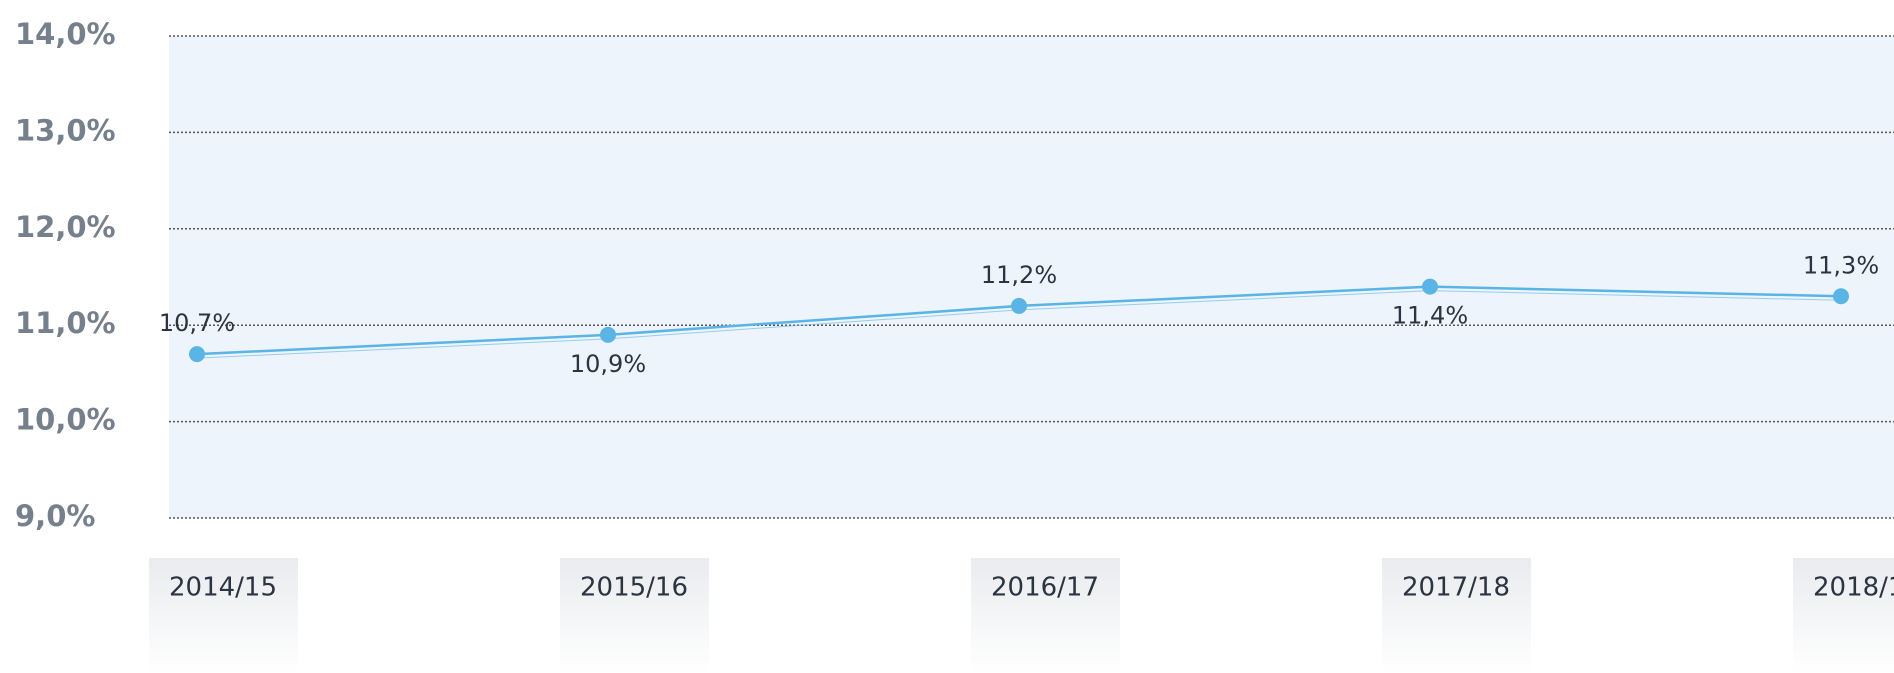  I want to click on y-tick-label: 12,0%, so click(65, 227).